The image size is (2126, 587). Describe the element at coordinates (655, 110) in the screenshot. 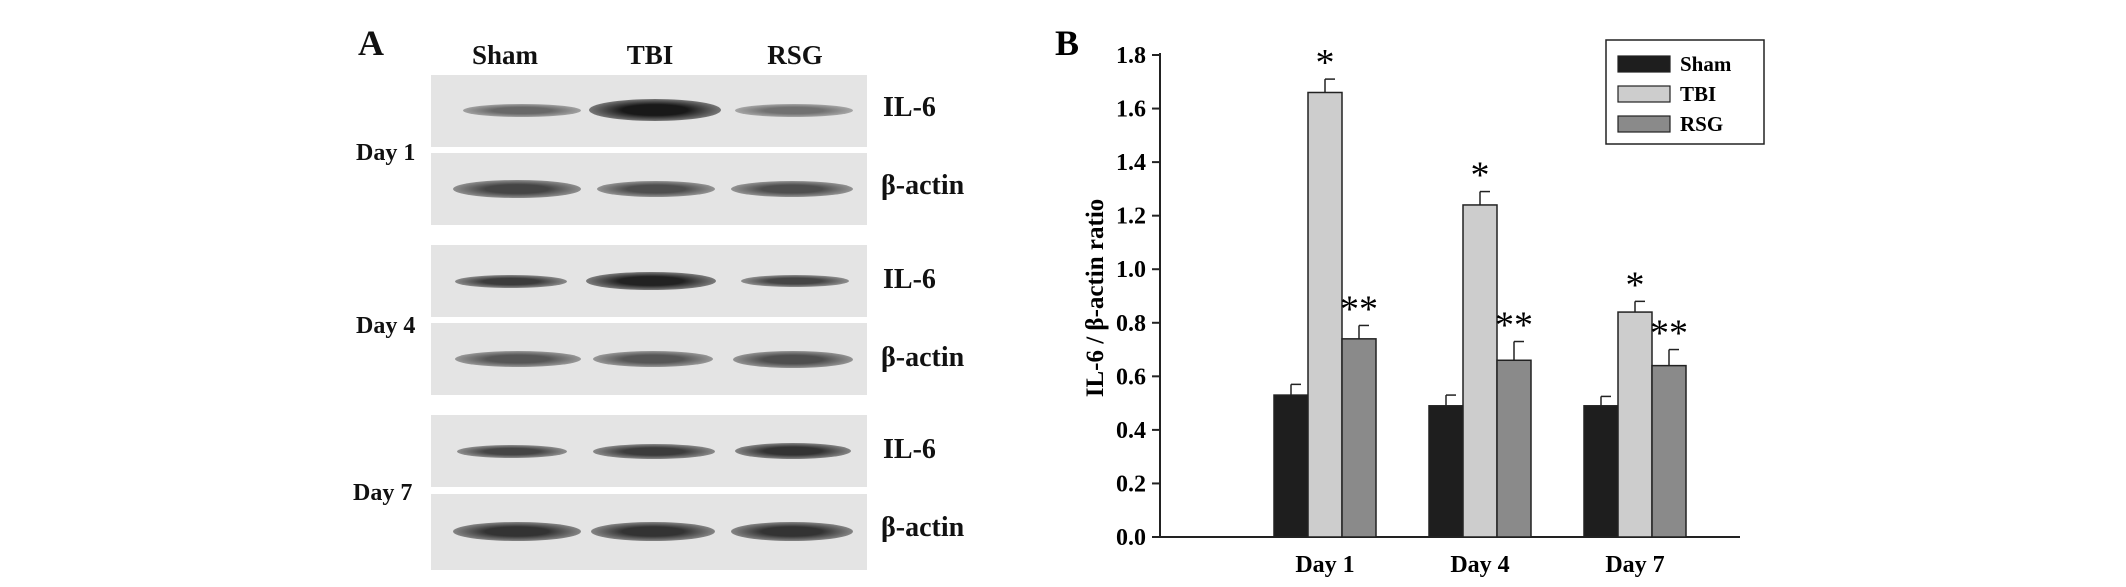

I see `band-day1-il6-tbi` at that location.